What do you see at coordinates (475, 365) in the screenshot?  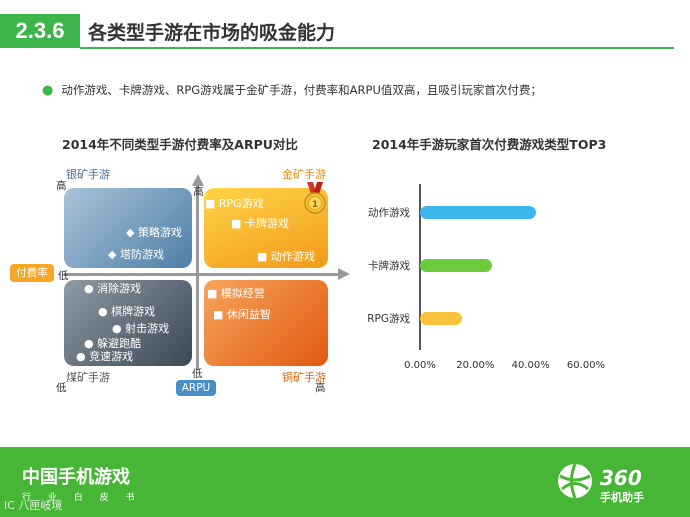 I see `x-tick-label: 20.00%` at bounding box center [475, 365].